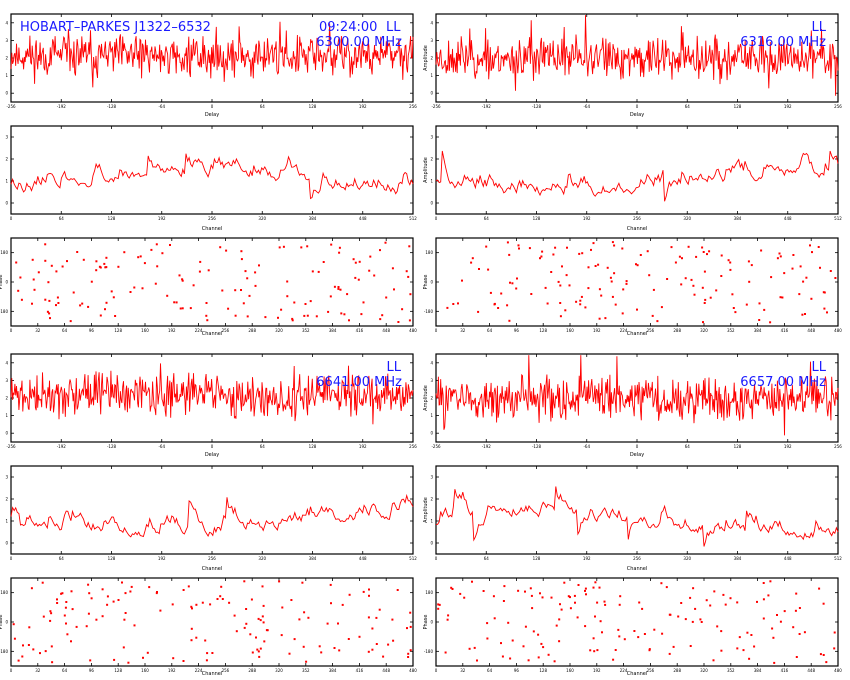  Describe the element at coordinates (212, 515) in the screenshot. I see `series-line` at that location.